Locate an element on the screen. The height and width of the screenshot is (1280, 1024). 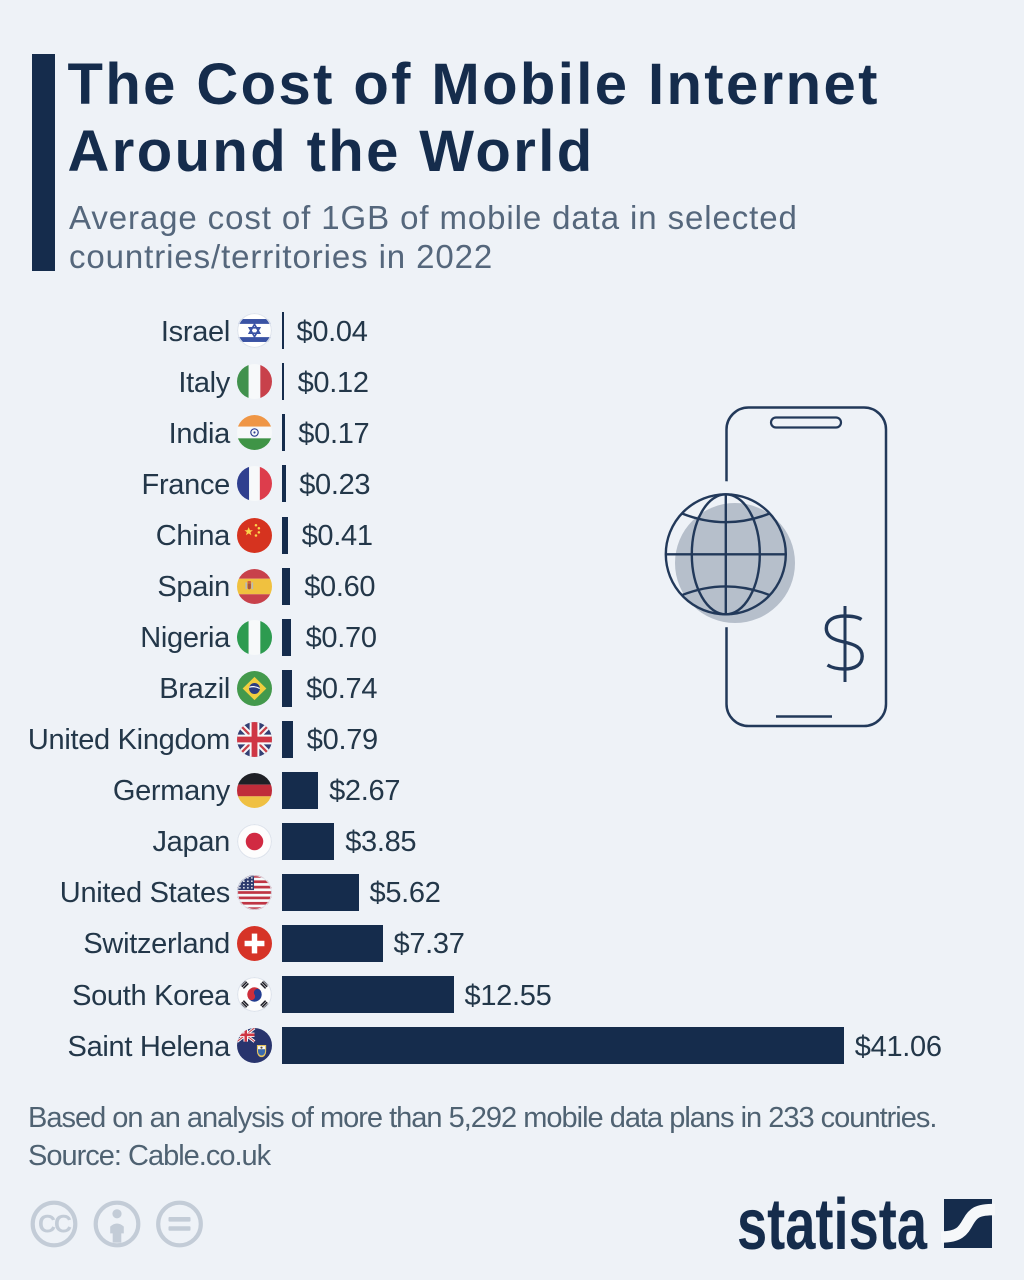
svg-text: CC is located at coordinates (55, 1225).